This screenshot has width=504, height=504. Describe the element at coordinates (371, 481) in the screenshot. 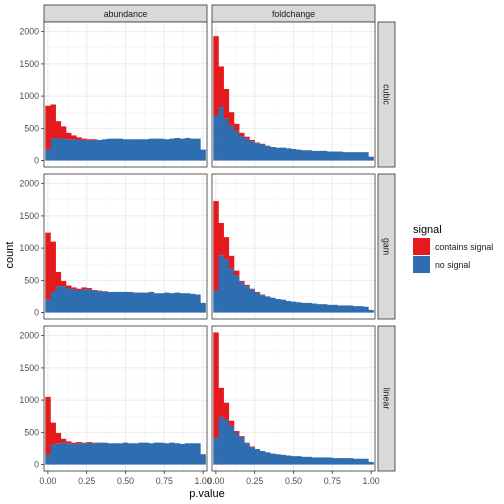

I see `x-tick-label: 1.00` at that location.